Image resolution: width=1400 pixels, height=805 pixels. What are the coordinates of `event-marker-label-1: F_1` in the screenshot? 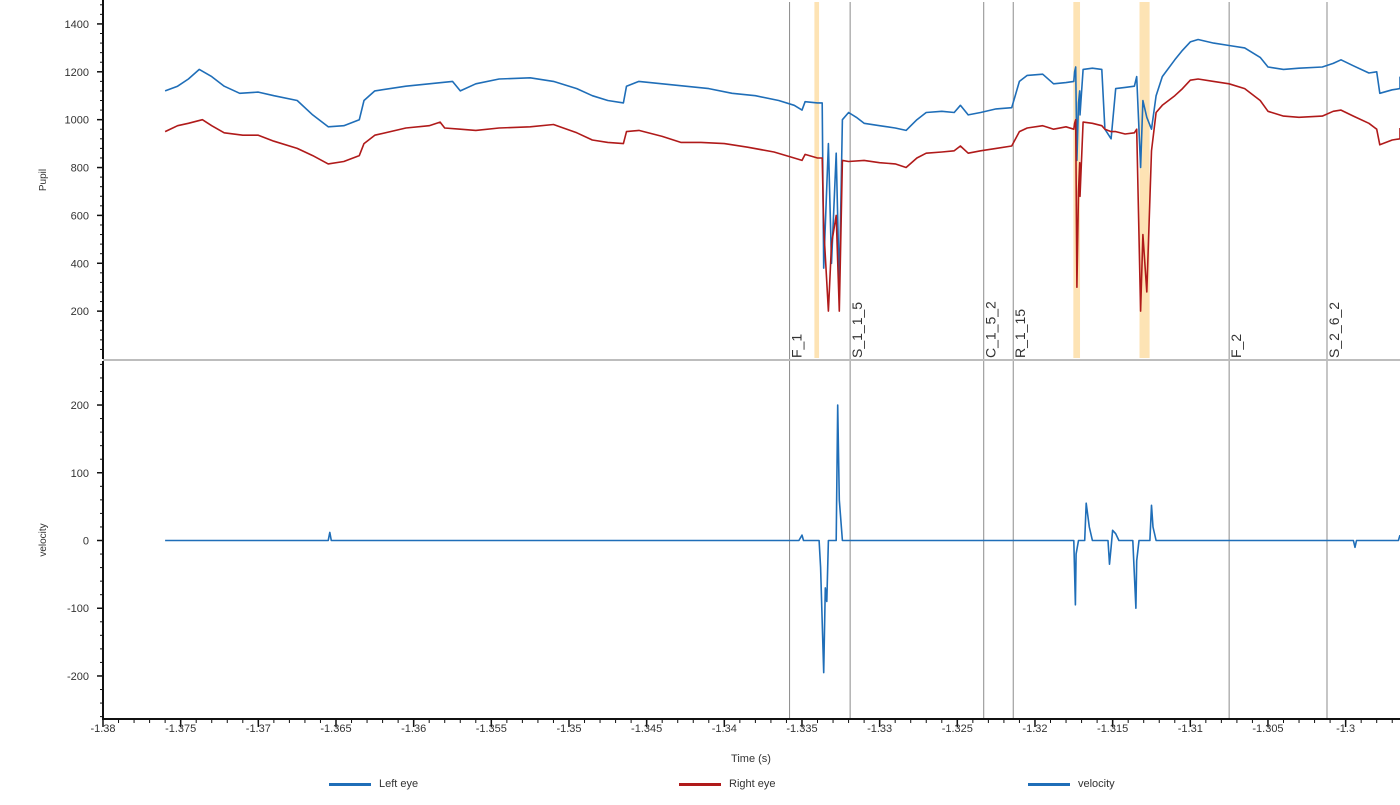 It's located at (797, 346).